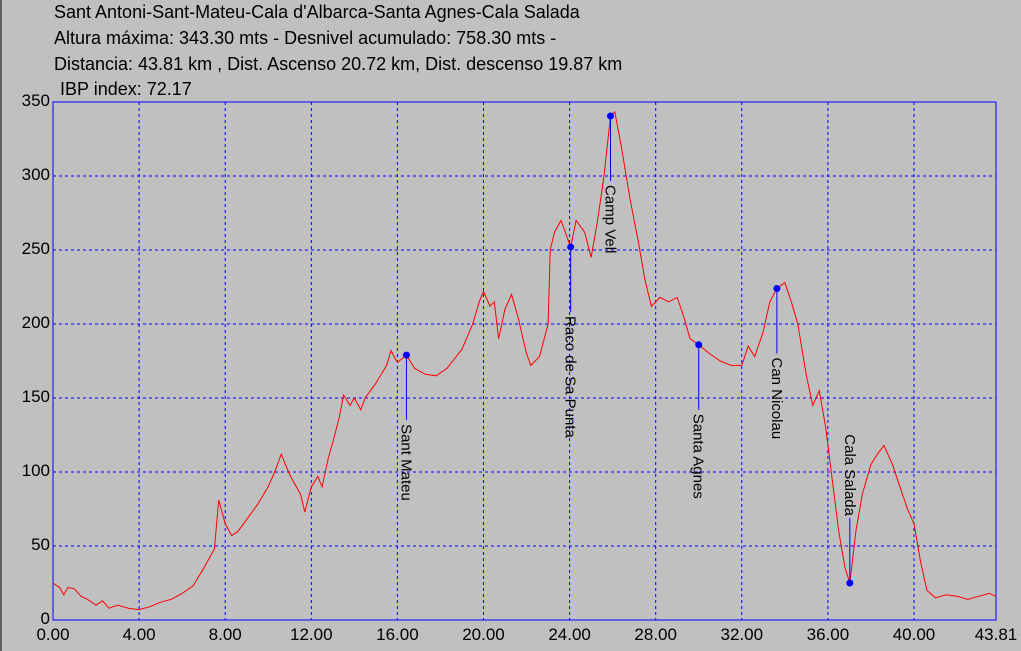 The image size is (1021, 651). Describe the element at coordinates (483, 634) in the screenshot. I see `x-tick-label: 20.00` at that location.